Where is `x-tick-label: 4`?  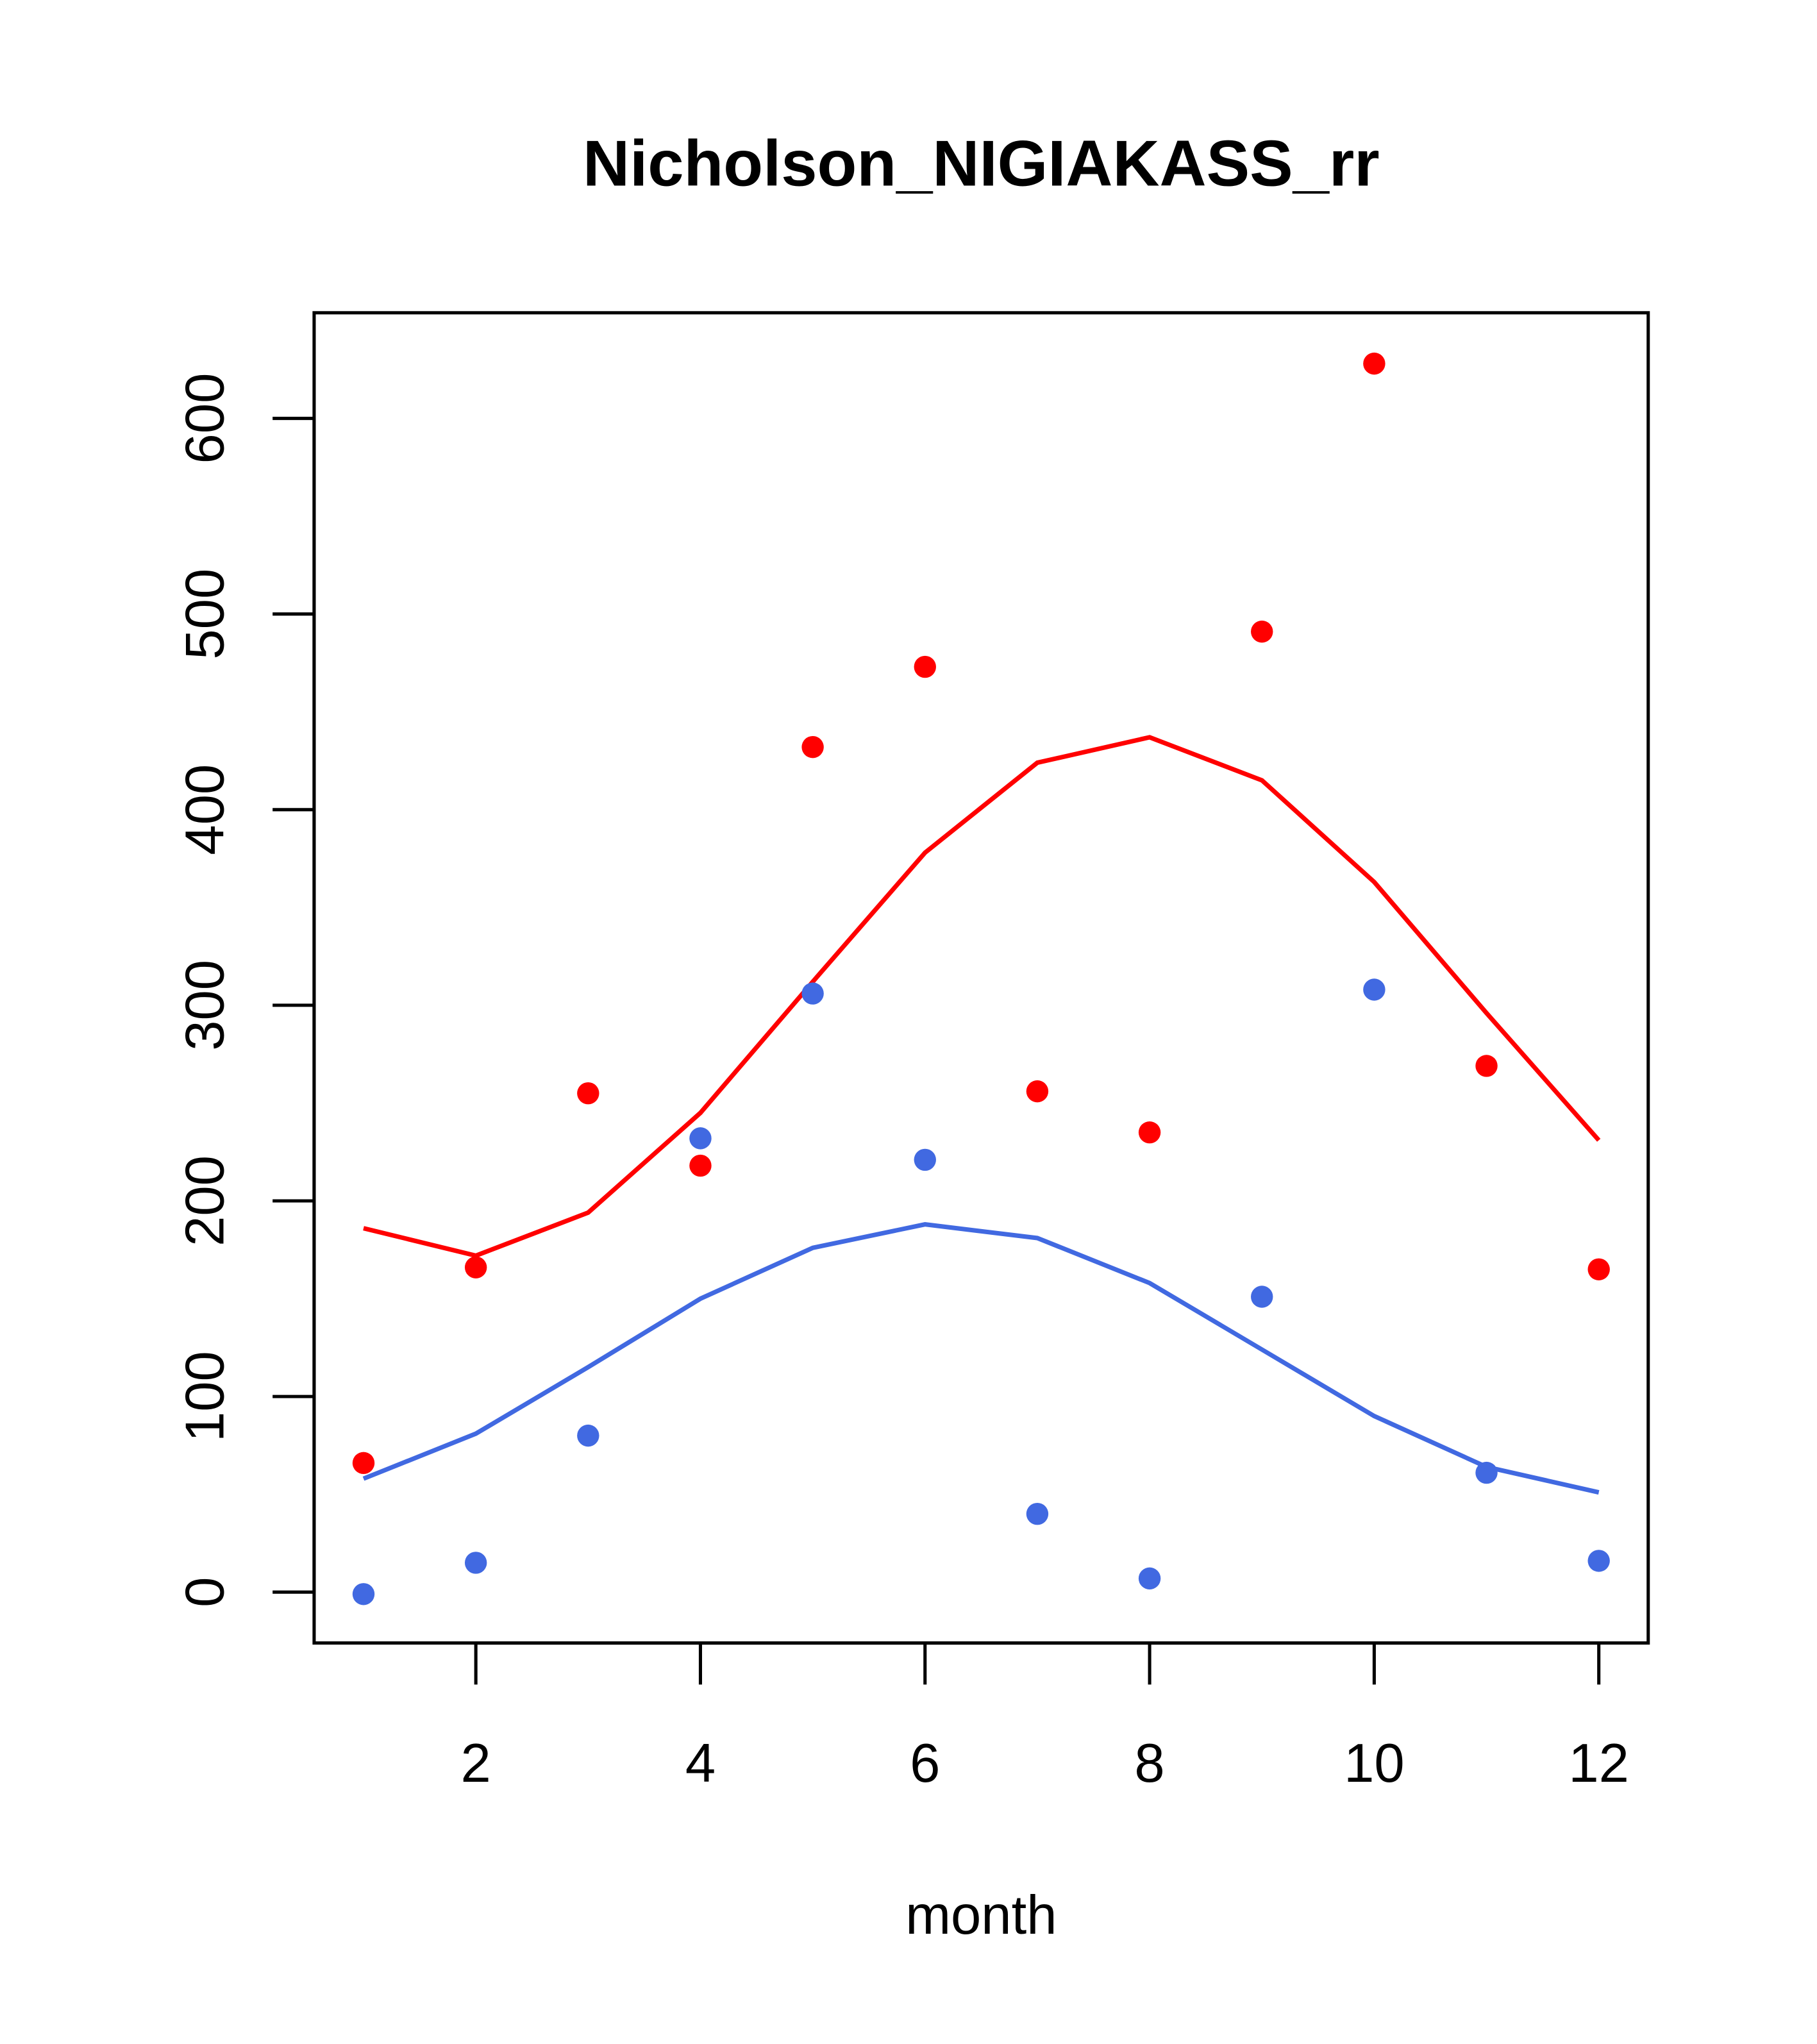
x-tick-label: 4 is located at coordinates (700, 1764).